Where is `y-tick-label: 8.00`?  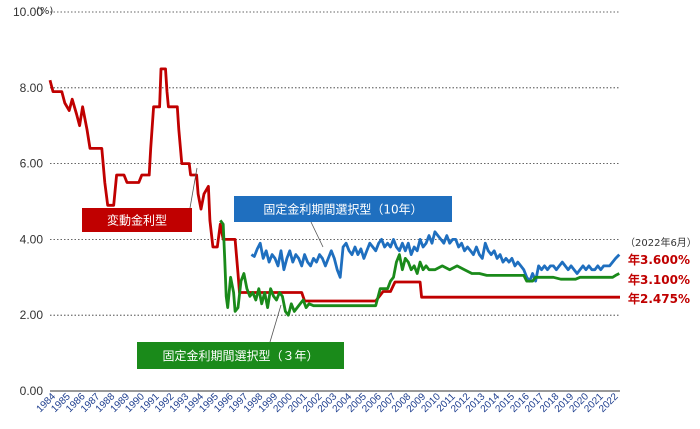
y-tick-label: 8.00 is located at coordinates (32, 88).